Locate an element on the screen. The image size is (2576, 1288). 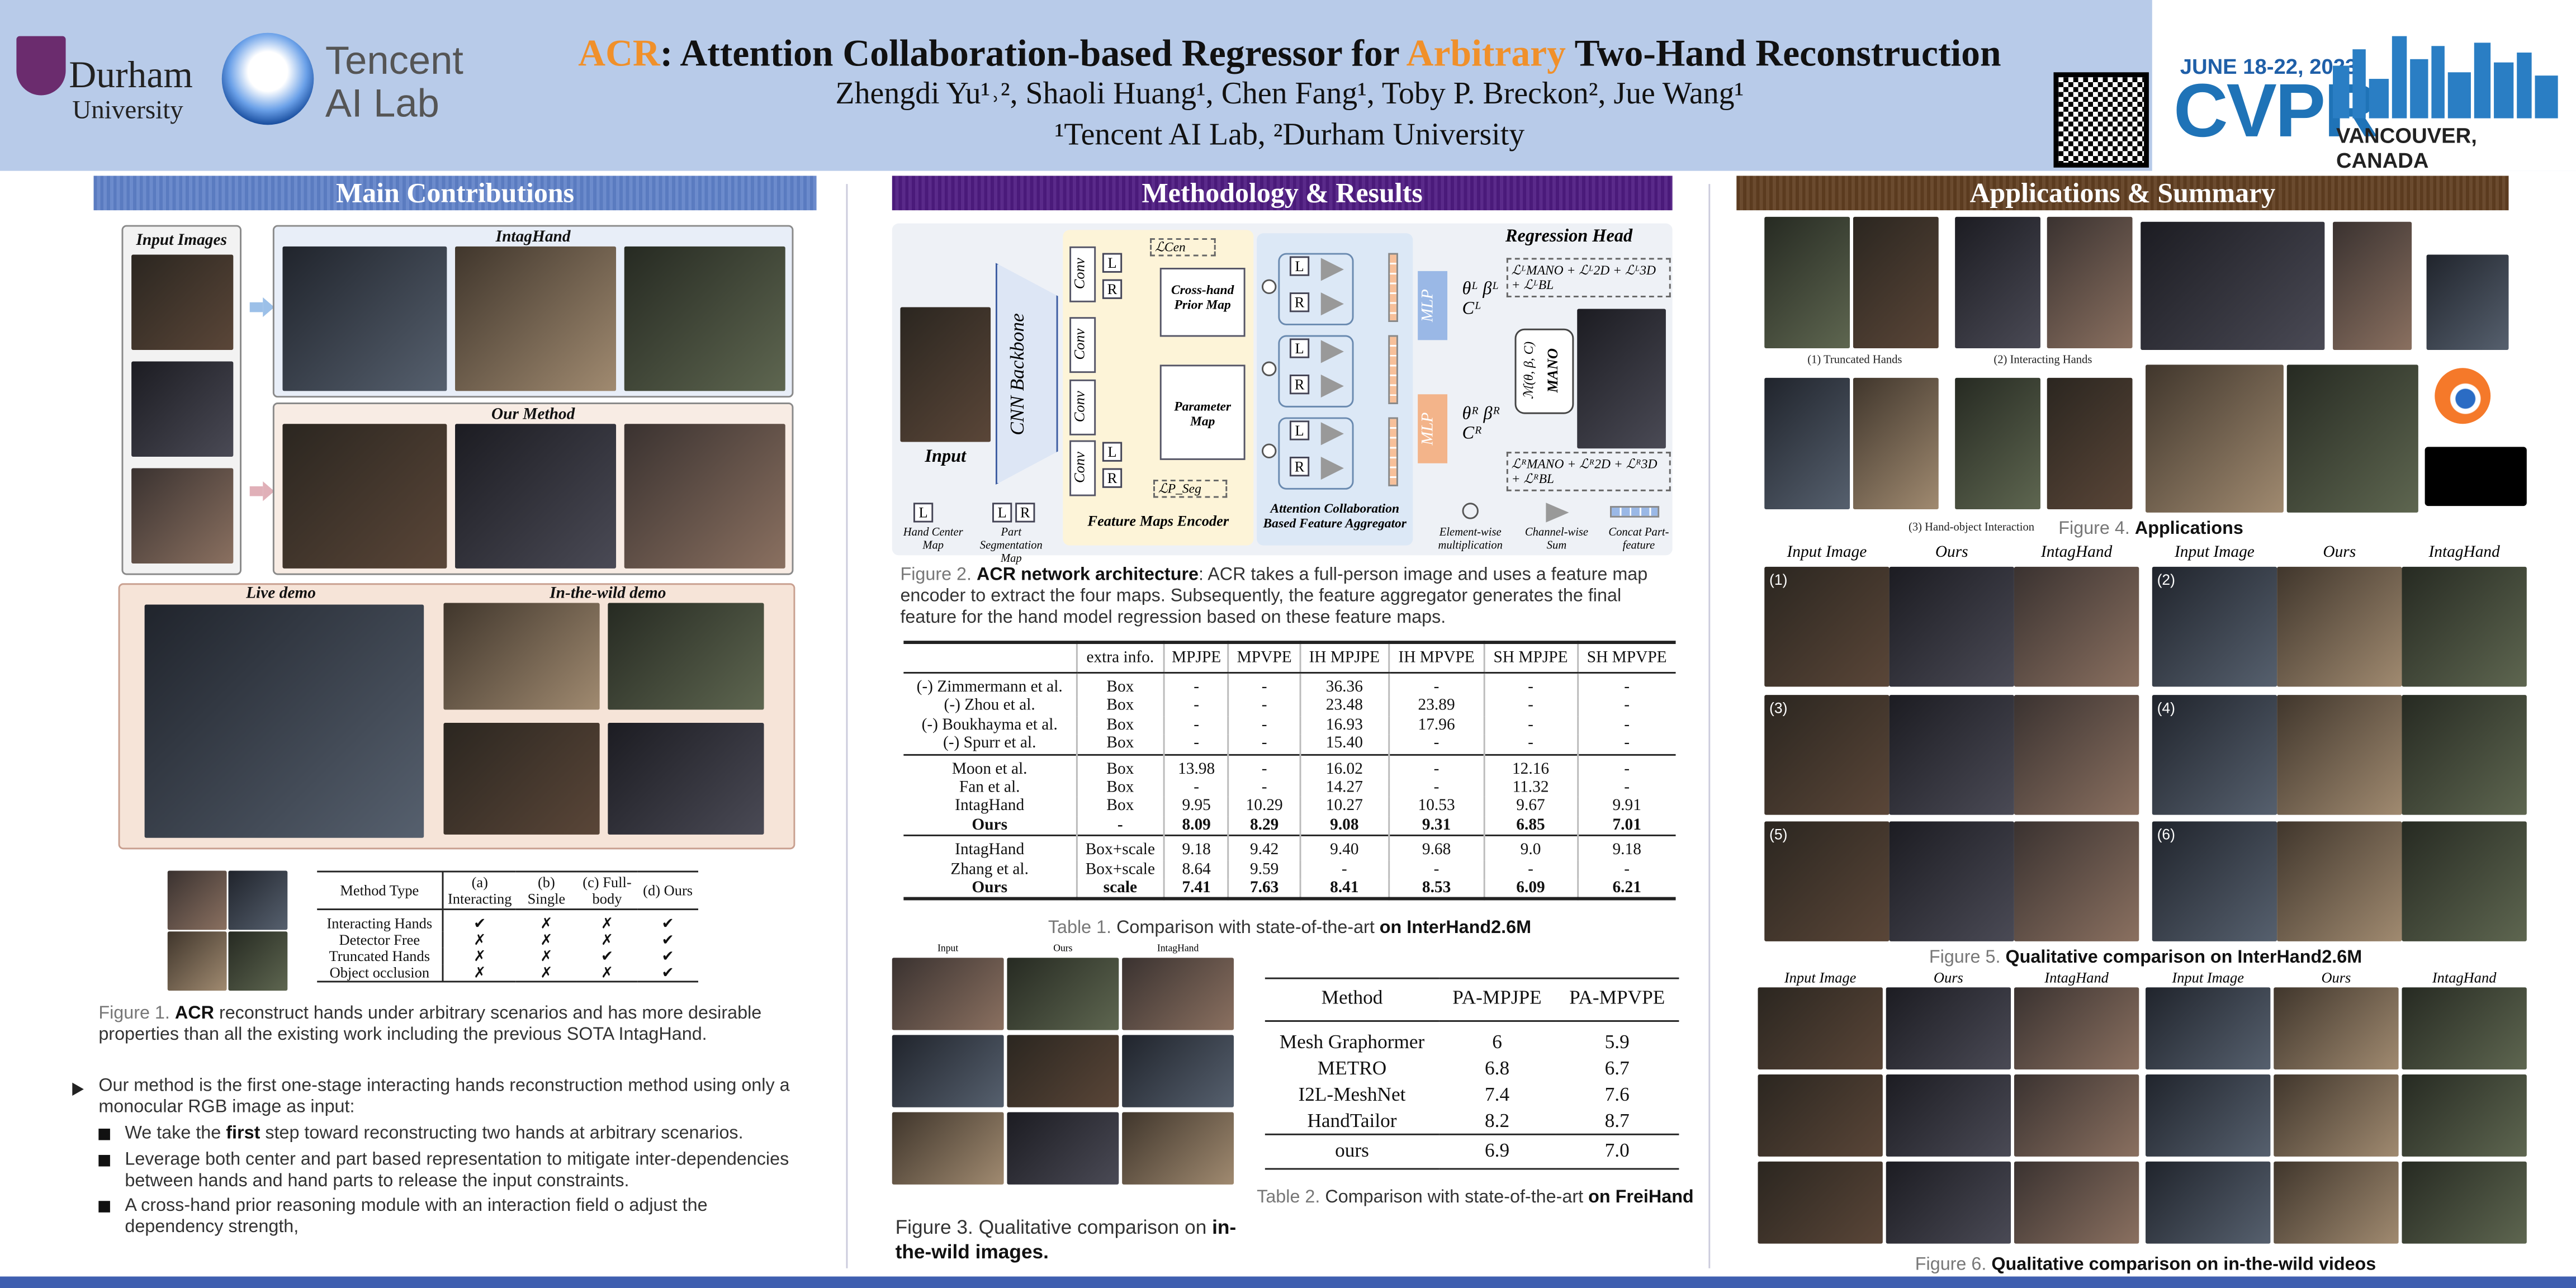
table-cell: ours is located at coordinates (1352, 1150).